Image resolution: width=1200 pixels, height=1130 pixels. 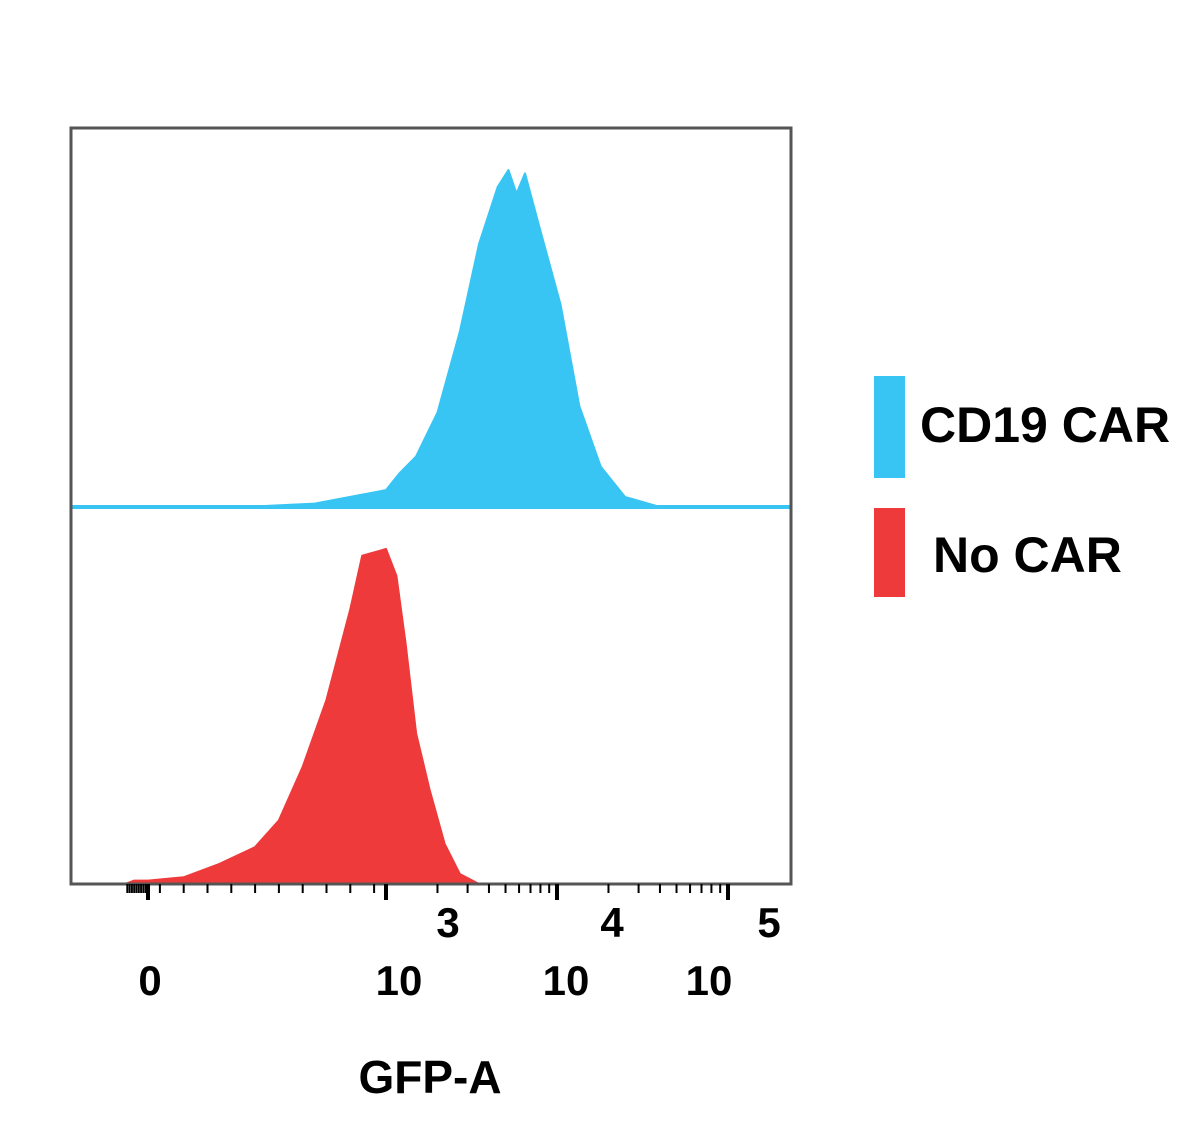 What do you see at coordinates (612, 922) in the screenshot?
I see `x-tick-exponent: 4` at bounding box center [612, 922].